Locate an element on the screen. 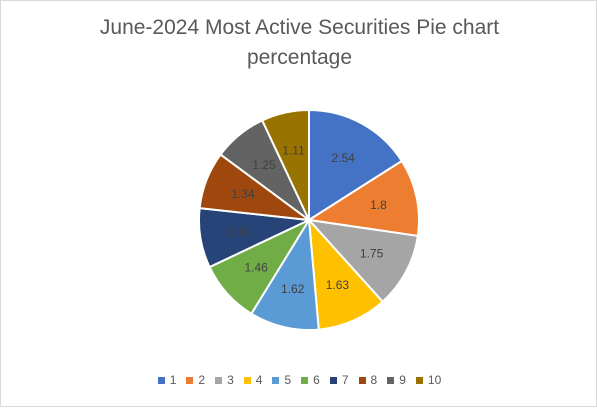 Image resolution: width=597 pixels, height=408 pixels. pie-data-labels: 2.54 1.8 1.75 1.63 1.62 1.46 1.39 1.34 1.25 1.11 is located at coordinates (307, 220).